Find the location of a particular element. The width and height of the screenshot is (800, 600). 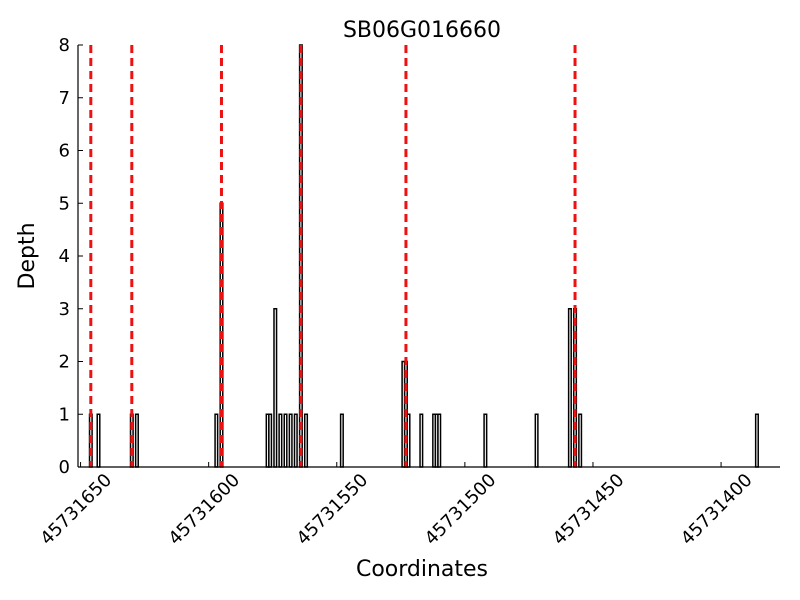

chart-title: SB06G016660 is located at coordinates (422, 30).